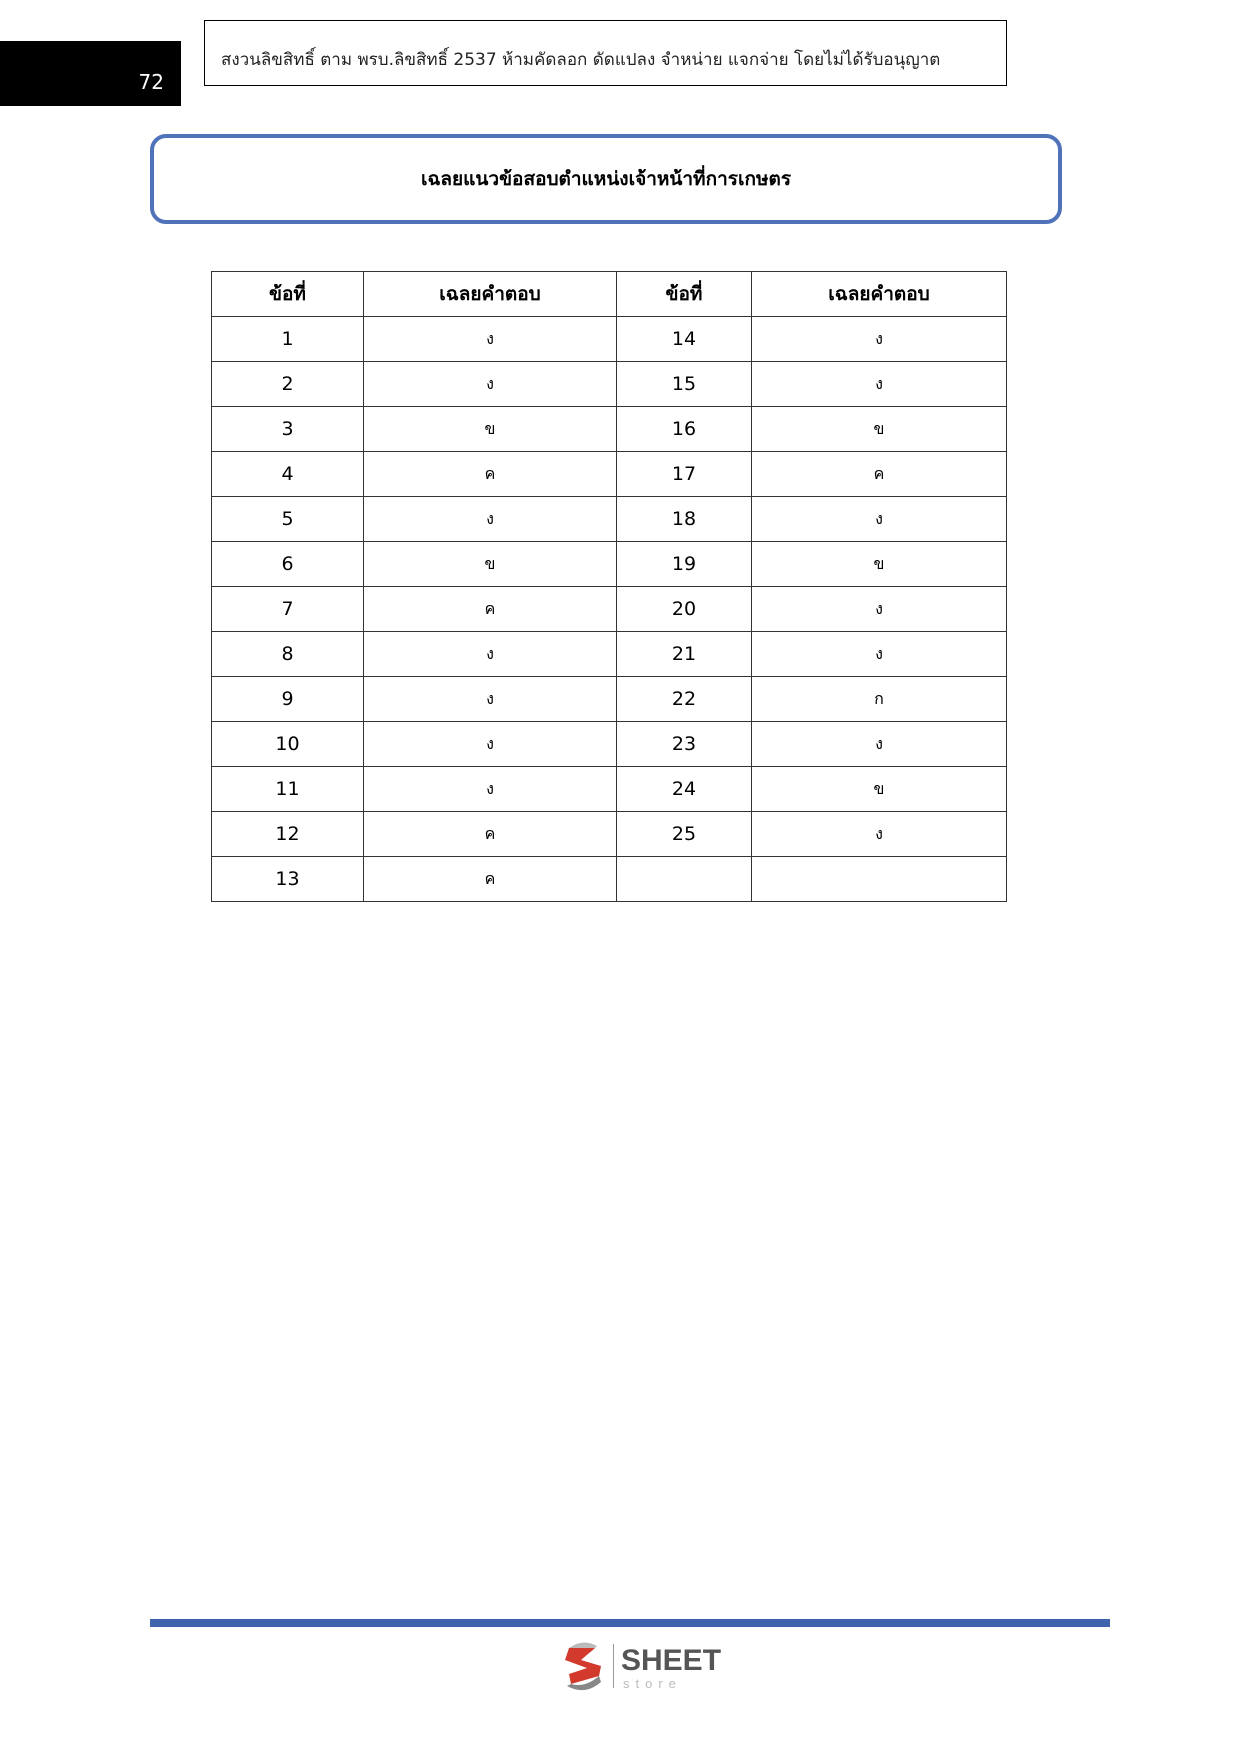 This screenshot has height=1755, width=1241. I want to click on question-number-cell: 20, so click(684, 609).